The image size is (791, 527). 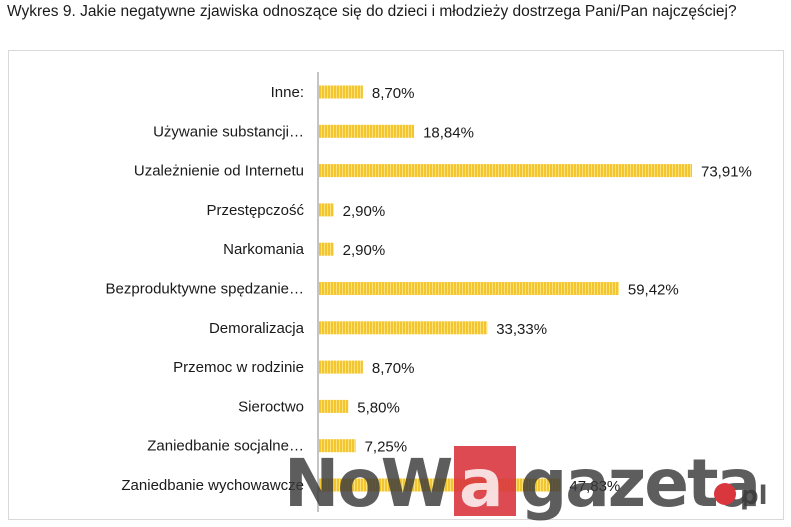 I want to click on category-label: Demoralizacja, so click(x=257, y=328).